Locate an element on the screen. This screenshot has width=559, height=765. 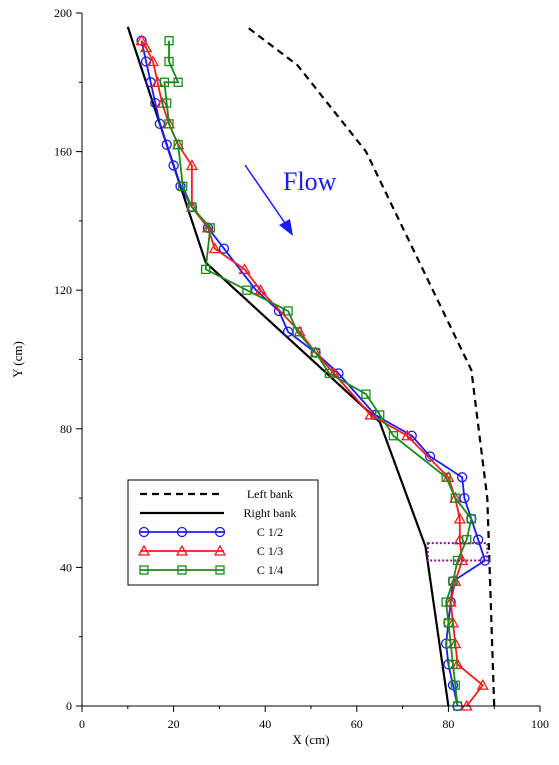
x-tick-label: 60 is located at coordinates (357, 724).